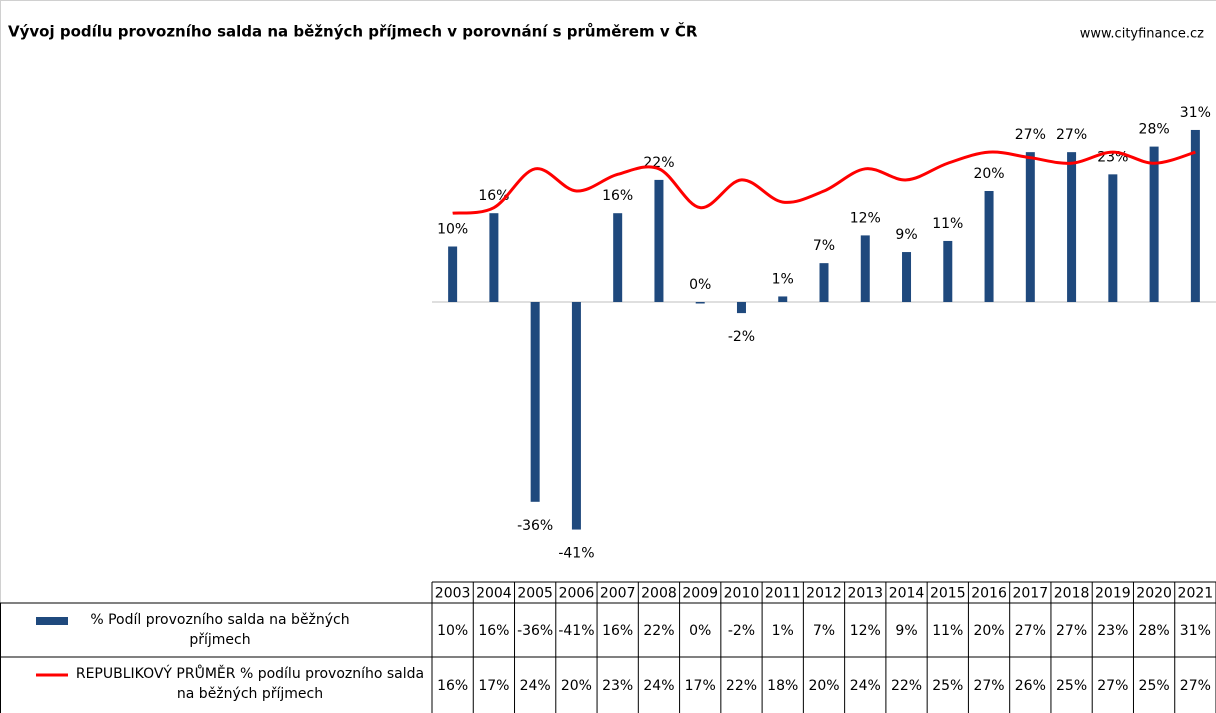  I want to click on table-cell: -36%, so click(535, 631).